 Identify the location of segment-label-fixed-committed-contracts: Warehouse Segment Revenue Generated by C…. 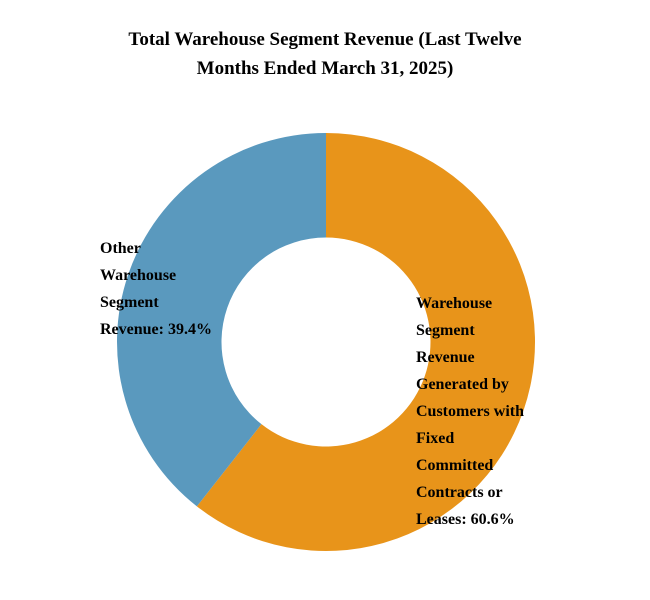
(470, 411).